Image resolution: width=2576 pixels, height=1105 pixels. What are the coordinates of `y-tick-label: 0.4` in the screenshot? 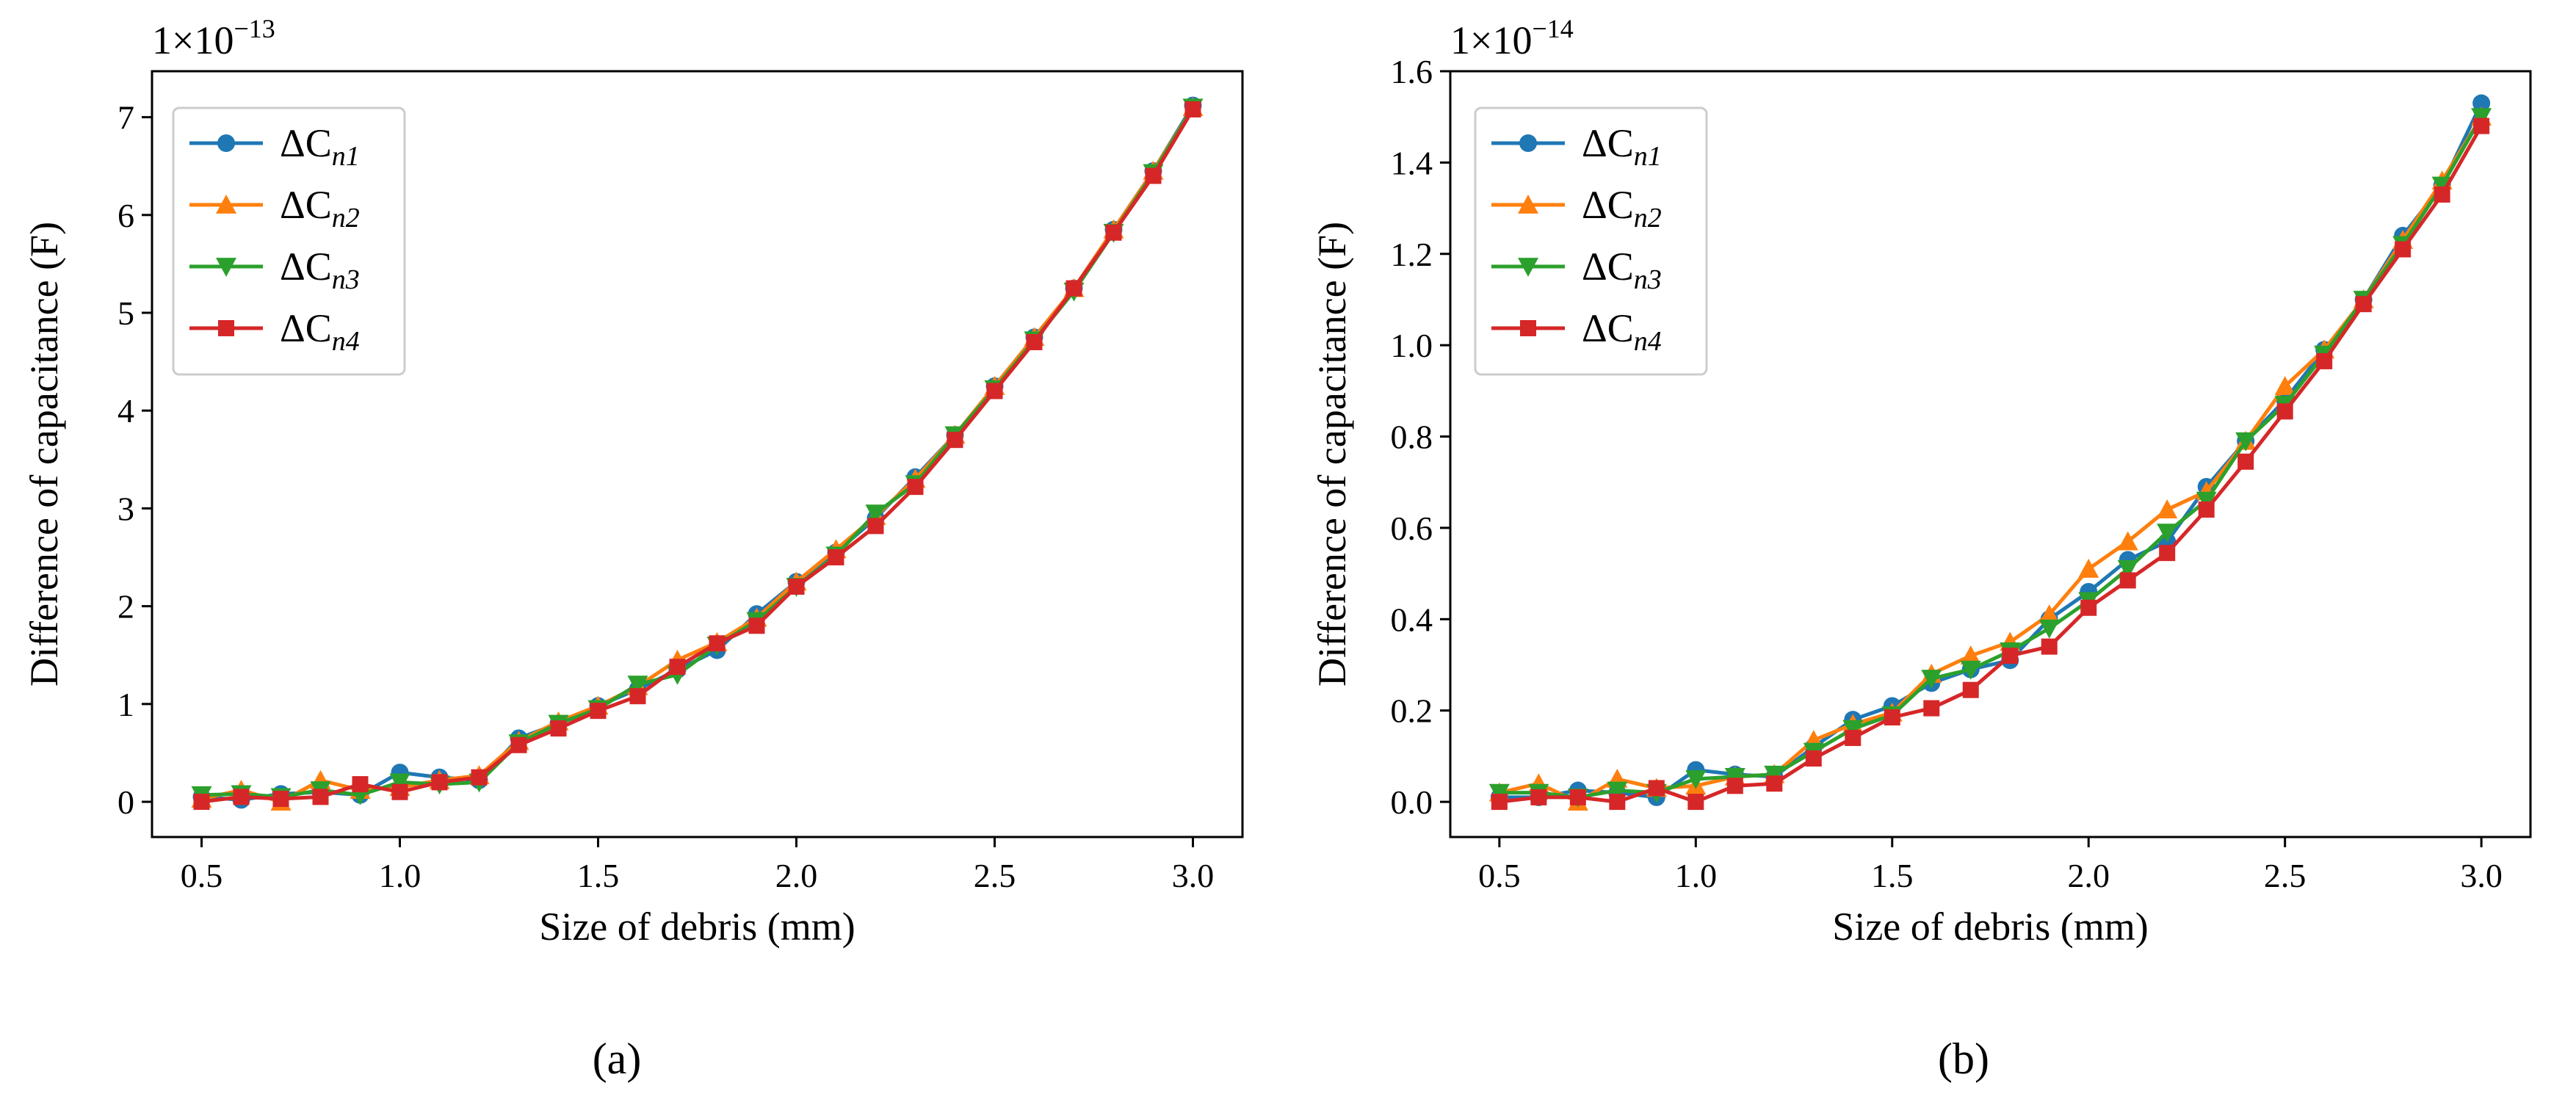 It's located at (1412, 620).